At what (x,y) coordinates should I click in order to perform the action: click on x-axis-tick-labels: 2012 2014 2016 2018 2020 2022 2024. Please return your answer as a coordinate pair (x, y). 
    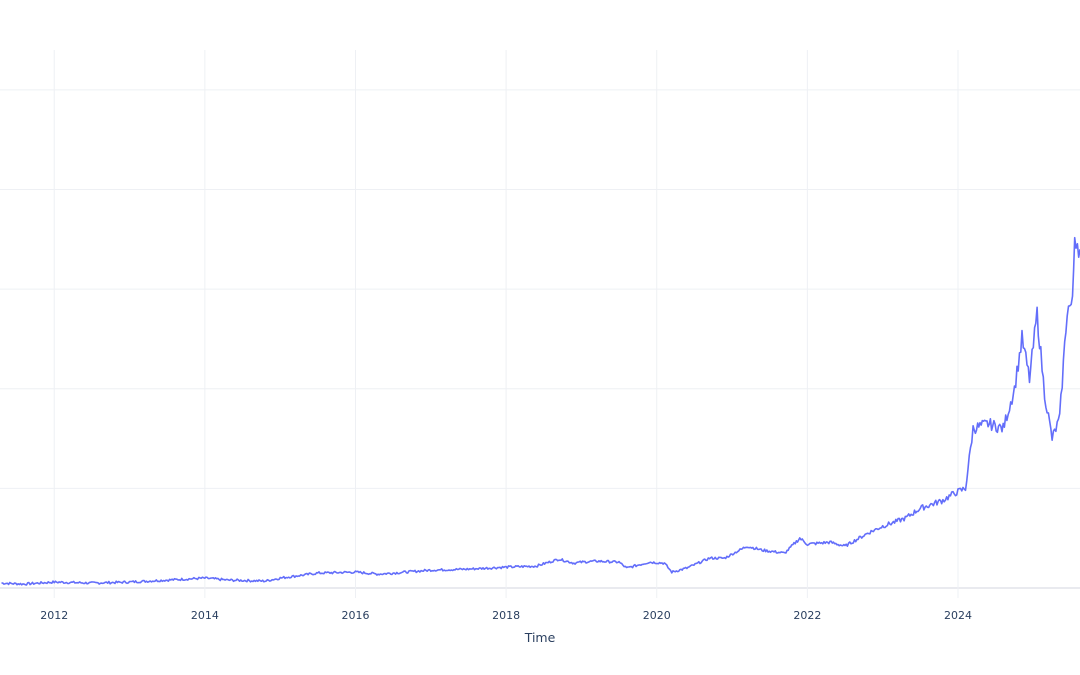
    Looking at the image, I should click on (506, 615).